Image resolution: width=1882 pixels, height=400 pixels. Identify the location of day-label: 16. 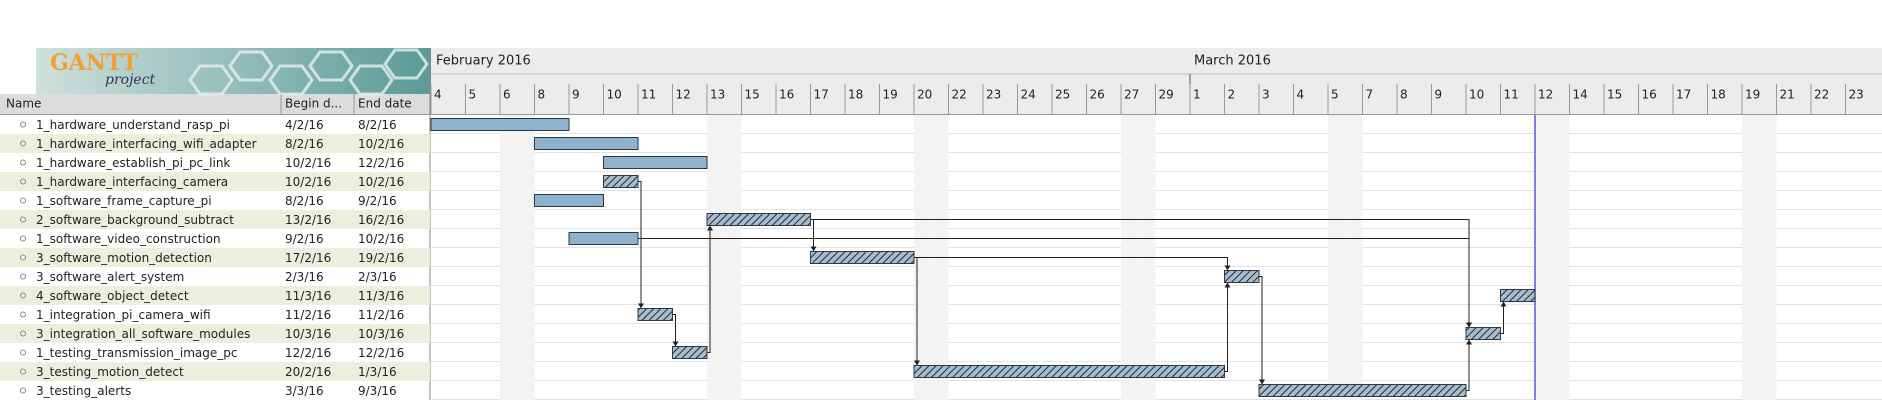
(1649, 95).